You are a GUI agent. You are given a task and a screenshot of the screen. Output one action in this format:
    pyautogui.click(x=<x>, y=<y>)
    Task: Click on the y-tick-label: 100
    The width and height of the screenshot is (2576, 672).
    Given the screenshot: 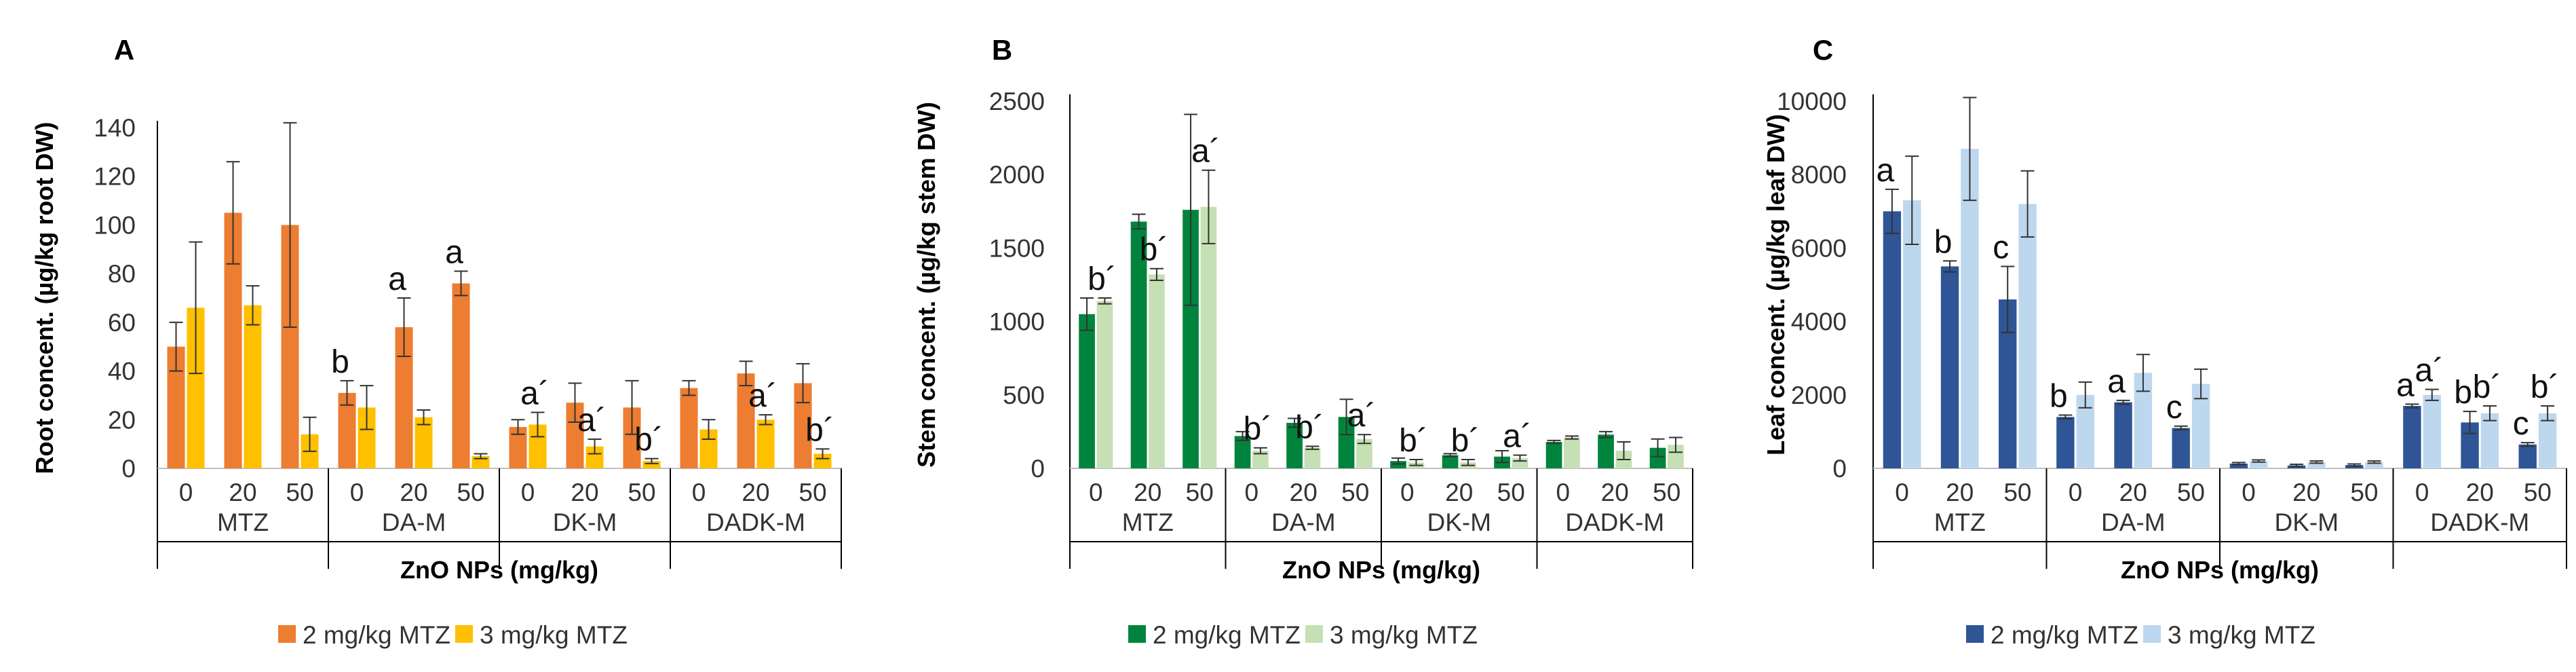 What is the action you would take?
    pyautogui.click(x=115, y=225)
    